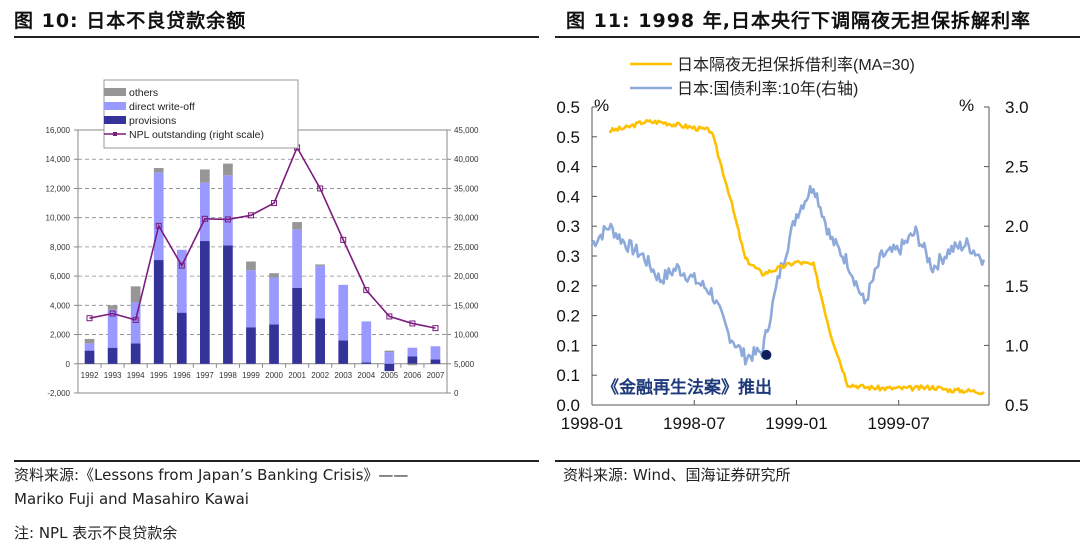 This screenshot has height=557, width=1080. I want to click on legend-label-jgb: 日本:国债利率:10年(右轴), so click(767, 89).